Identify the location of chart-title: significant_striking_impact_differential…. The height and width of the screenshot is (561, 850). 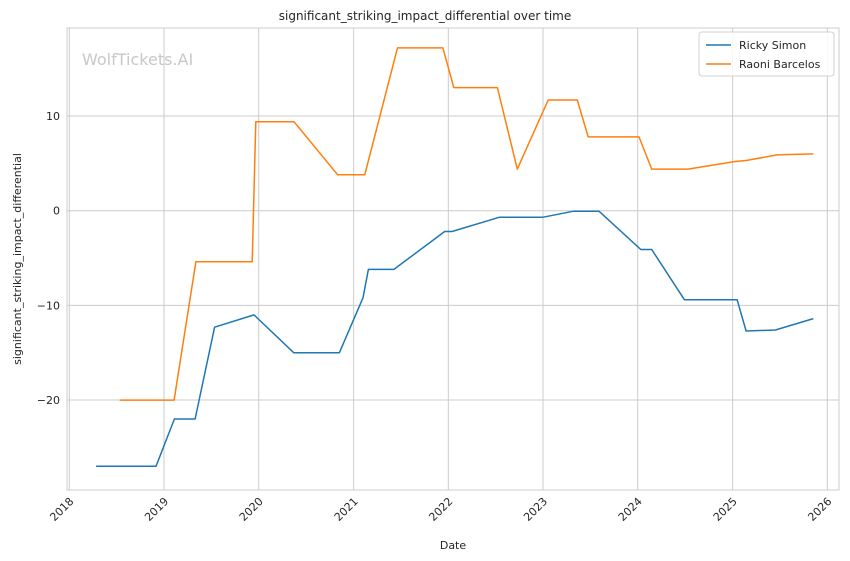
(425, 16).